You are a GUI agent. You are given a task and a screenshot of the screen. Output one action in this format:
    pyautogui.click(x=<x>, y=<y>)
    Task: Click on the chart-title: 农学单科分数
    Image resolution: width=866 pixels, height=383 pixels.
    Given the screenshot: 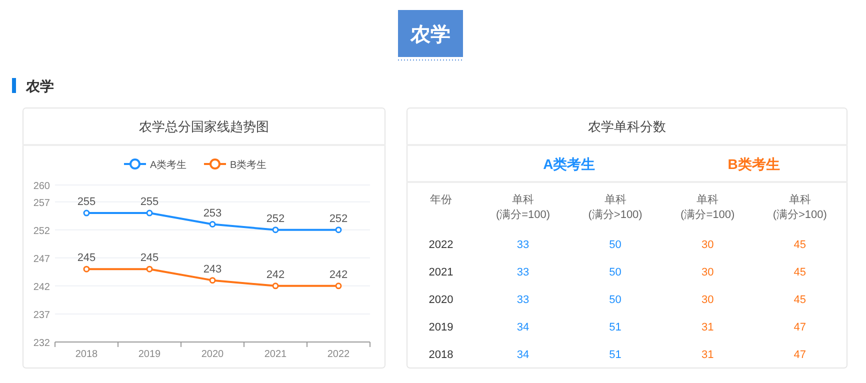 What is the action you would take?
    pyautogui.click(x=627, y=126)
    